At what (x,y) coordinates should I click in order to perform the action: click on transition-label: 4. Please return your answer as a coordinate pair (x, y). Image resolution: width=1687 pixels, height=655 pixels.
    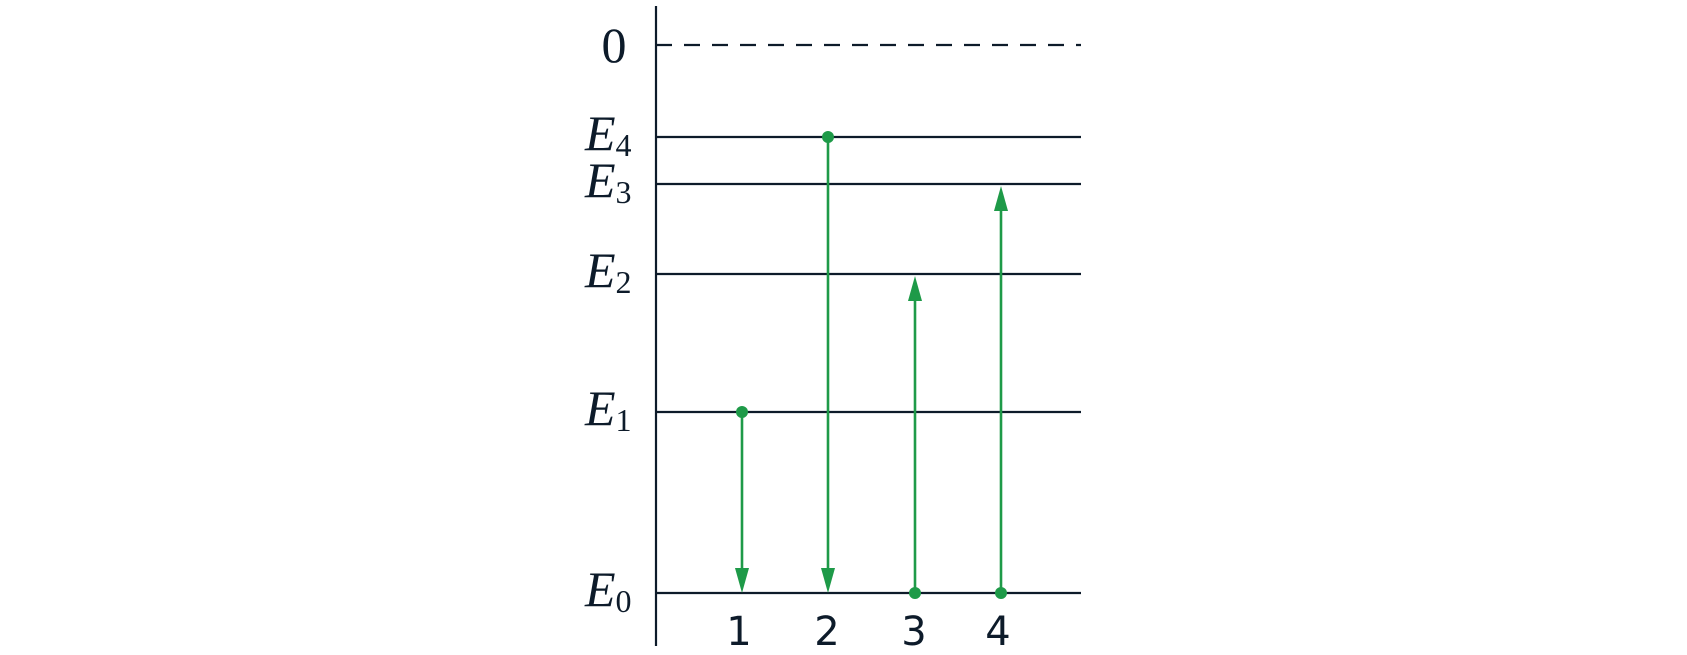
    Looking at the image, I should click on (997, 632).